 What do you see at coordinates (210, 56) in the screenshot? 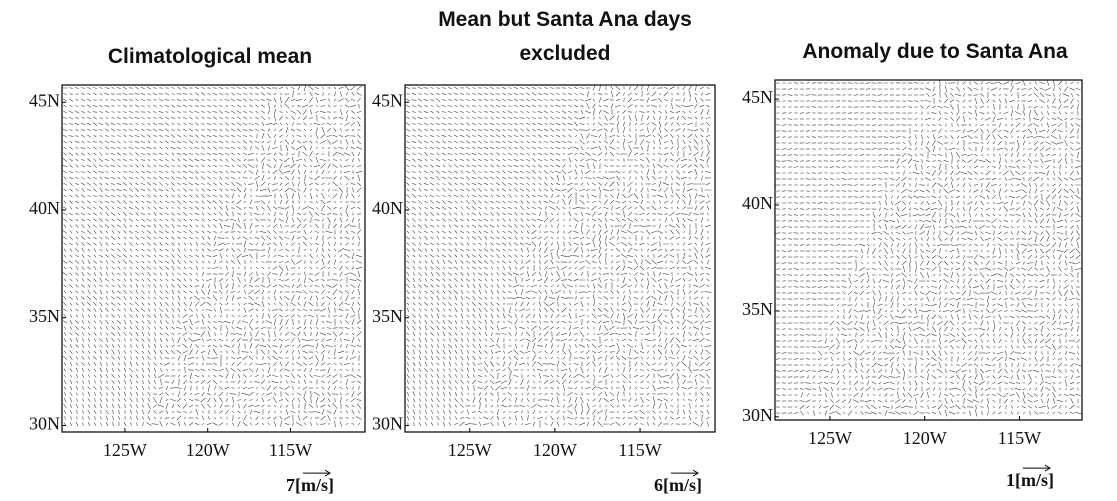
I see `panel-title: Climatological mean` at bounding box center [210, 56].